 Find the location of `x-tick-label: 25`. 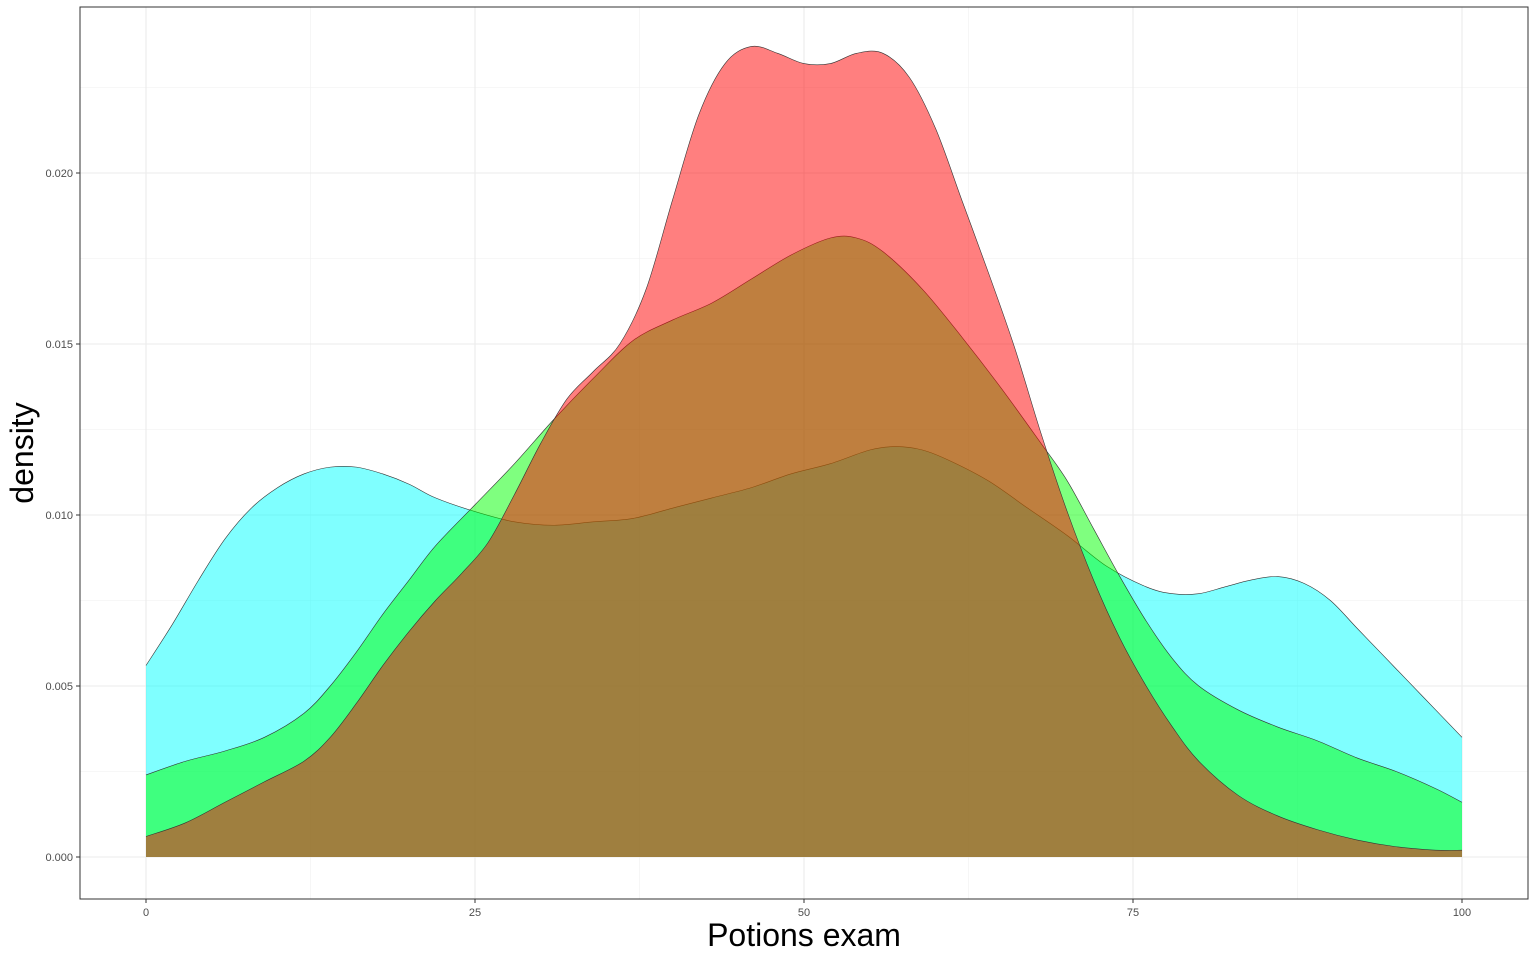

x-tick-label: 25 is located at coordinates (475, 913).